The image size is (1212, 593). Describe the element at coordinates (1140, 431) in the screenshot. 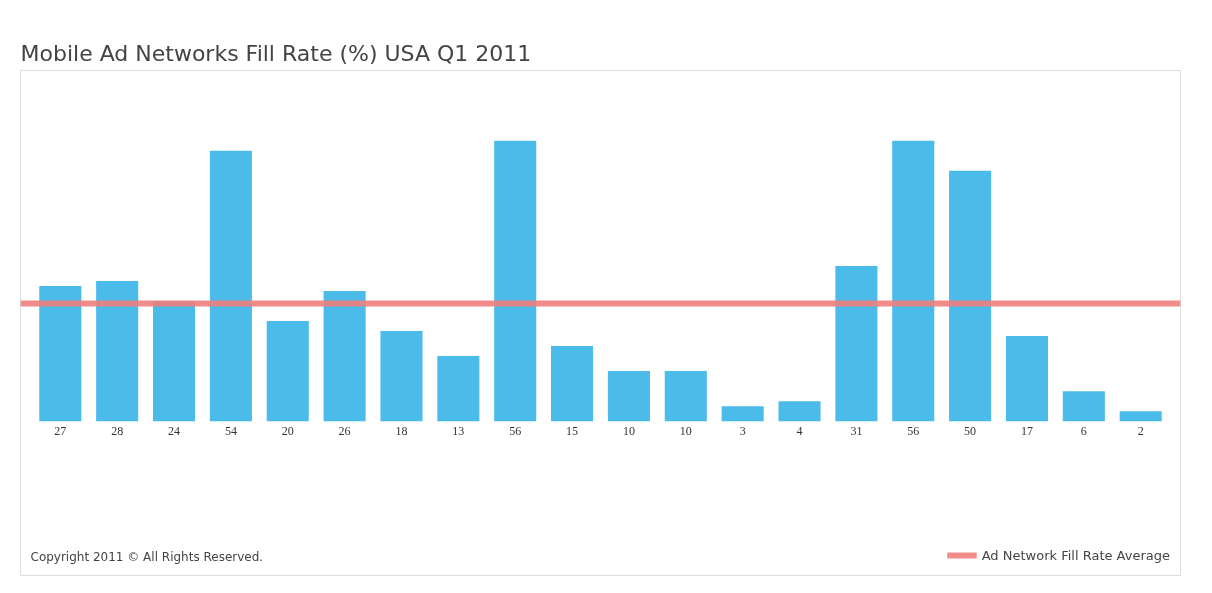

I see `data-label: 2` at that location.